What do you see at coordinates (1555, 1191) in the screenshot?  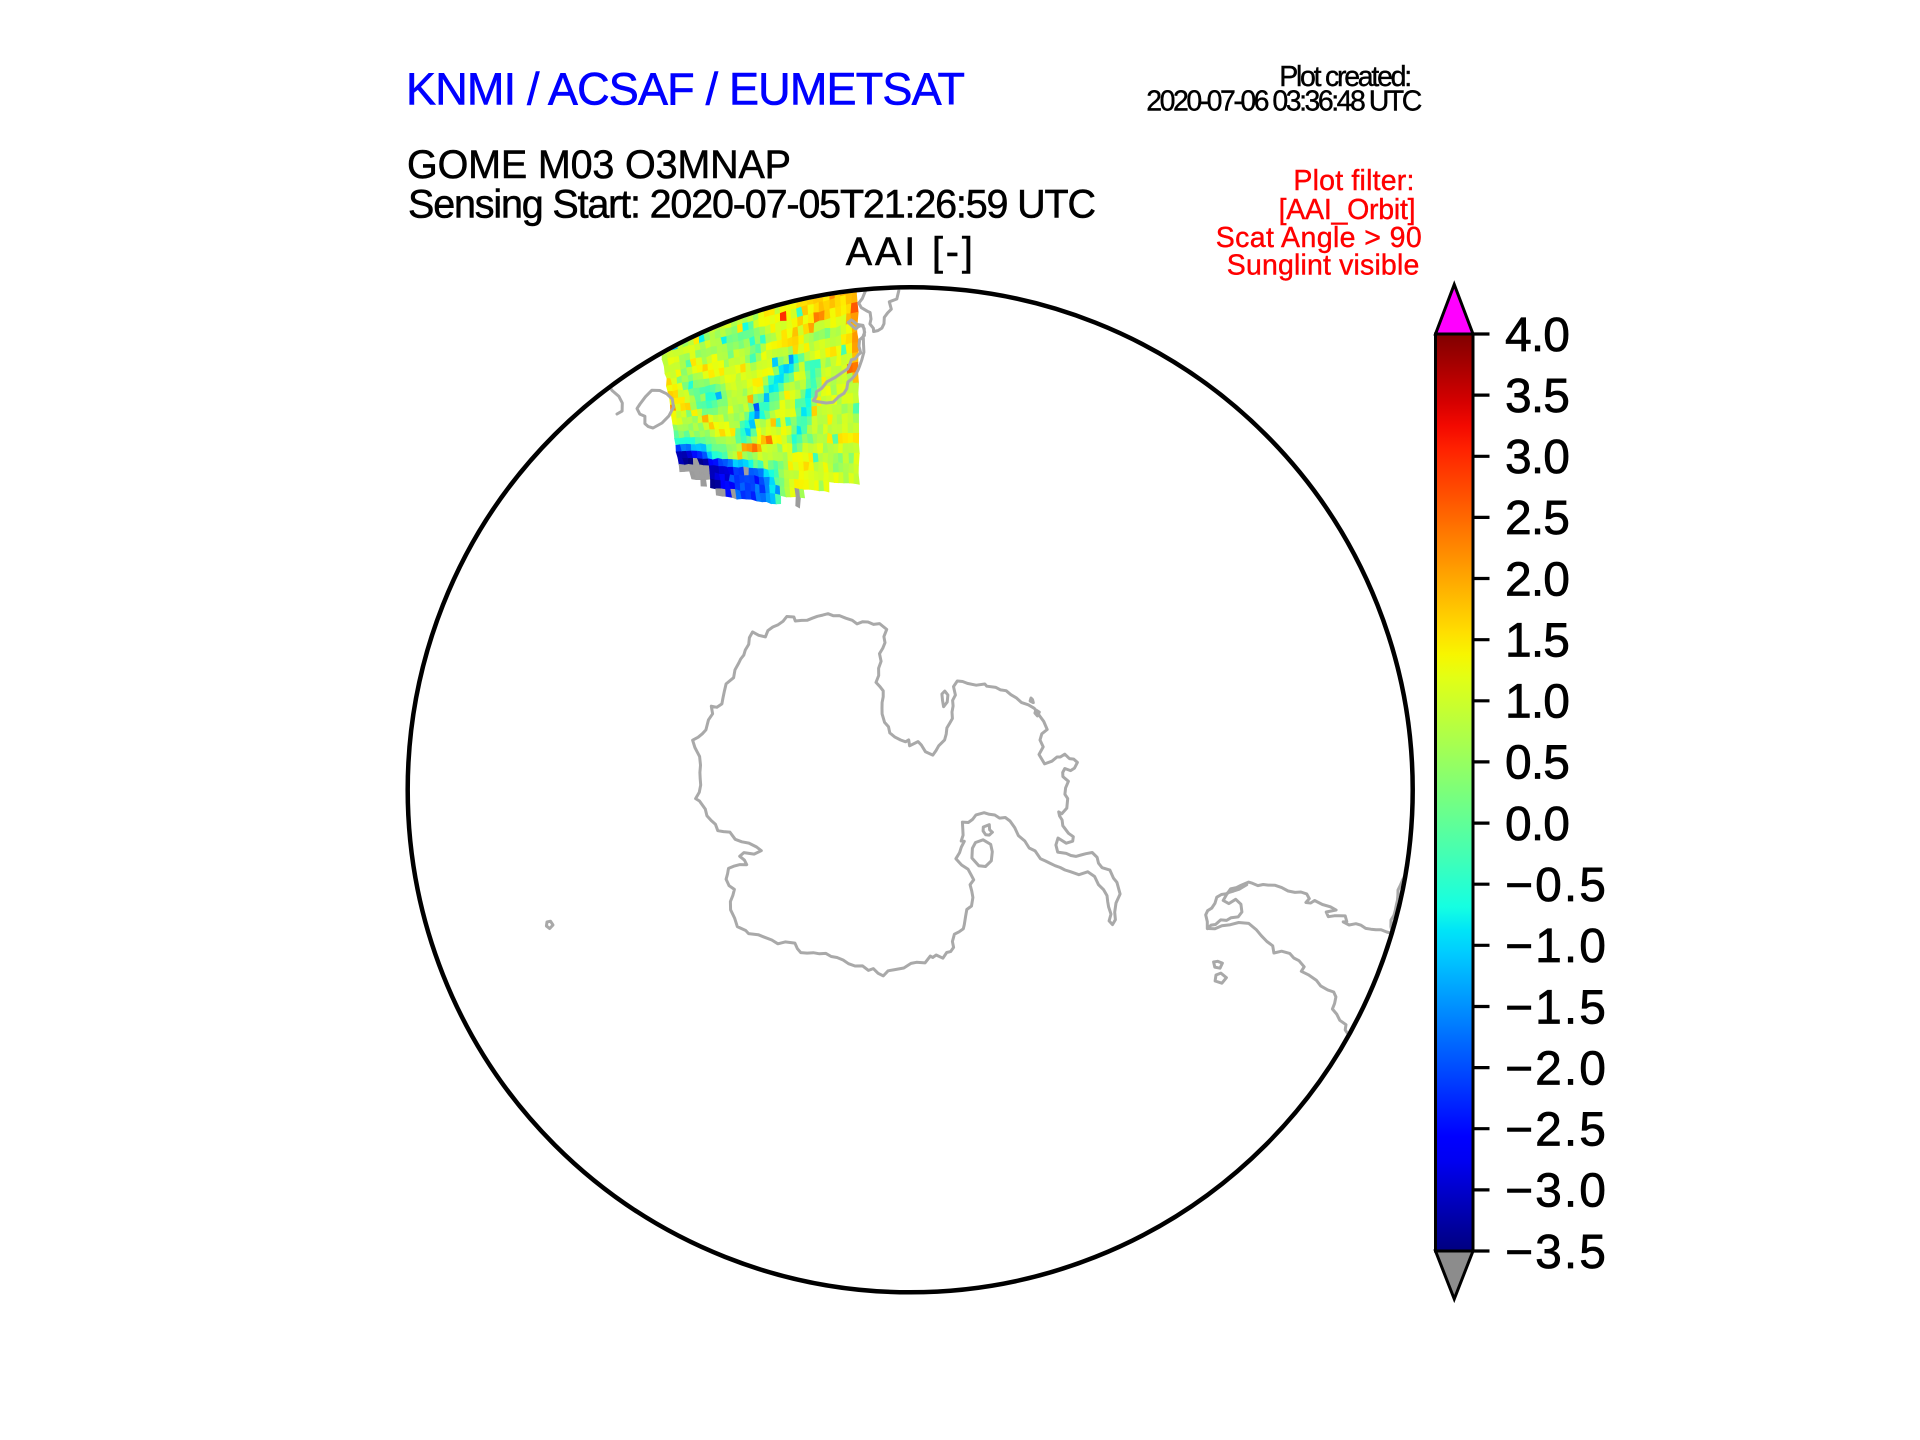 I see `svg-text: −3.0` at bounding box center [1555, 1191].